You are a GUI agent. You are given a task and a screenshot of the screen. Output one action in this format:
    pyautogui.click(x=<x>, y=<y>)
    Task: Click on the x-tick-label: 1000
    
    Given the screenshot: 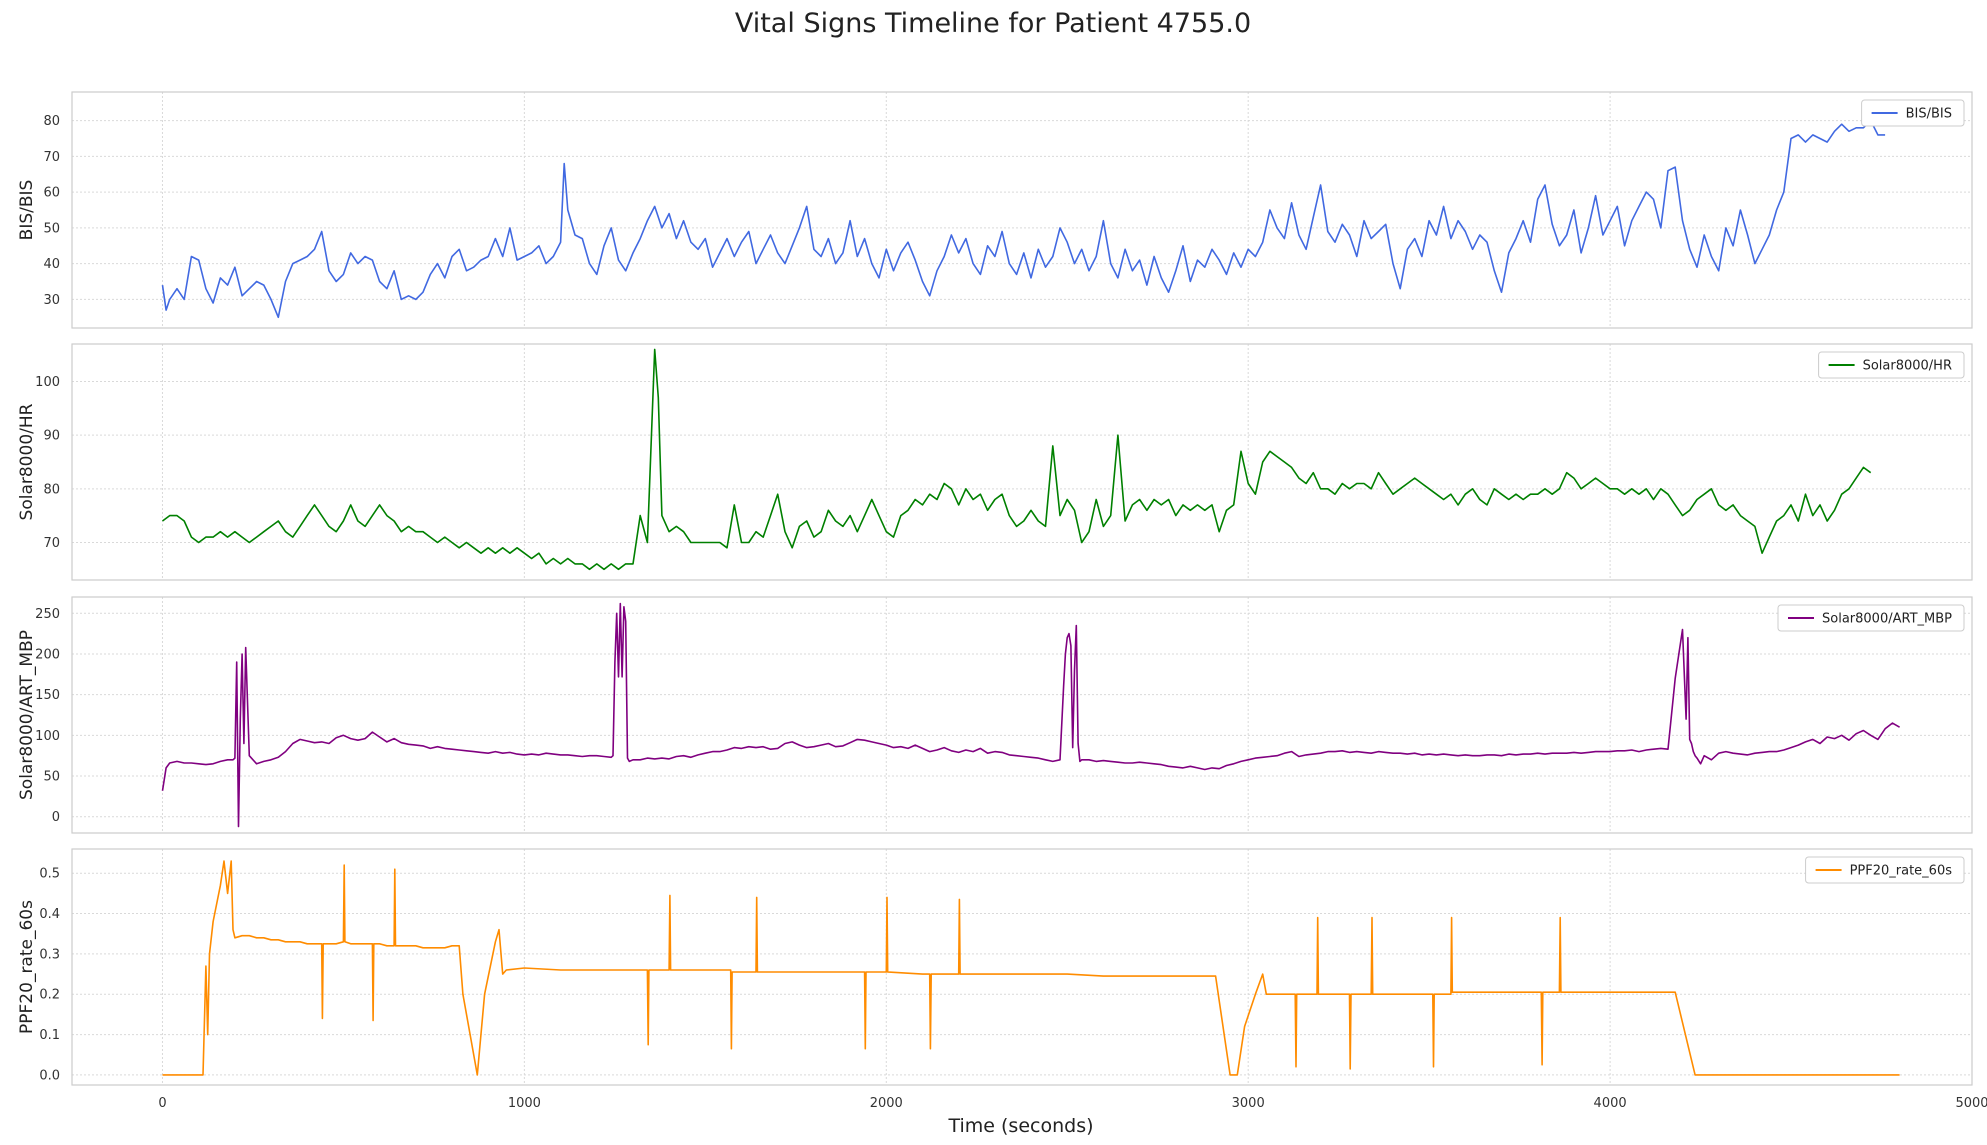 What is the action you would take?
    pyautogui.click(x=524, y=1103)
    